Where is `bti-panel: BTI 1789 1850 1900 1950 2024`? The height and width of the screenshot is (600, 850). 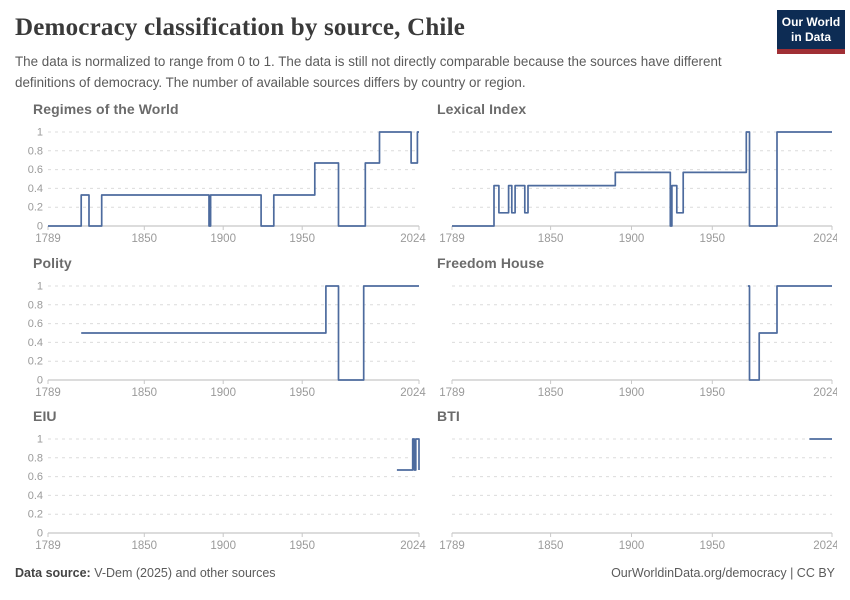 bti-panel: BTI 1789 1850 1900 1950 2024 is located at coordinates (637, 480).